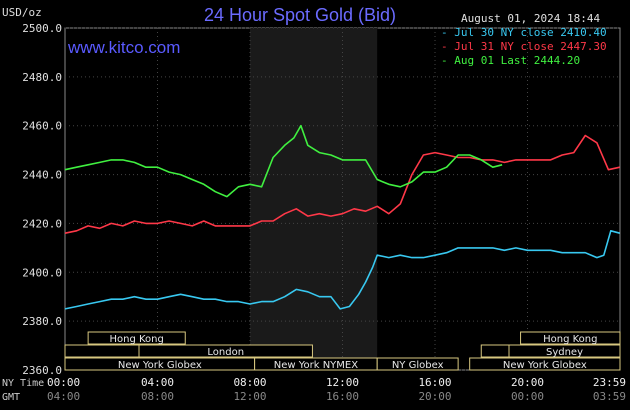  I want to click on timestamp: August 01, 2024 18:44, so click(531, 18).